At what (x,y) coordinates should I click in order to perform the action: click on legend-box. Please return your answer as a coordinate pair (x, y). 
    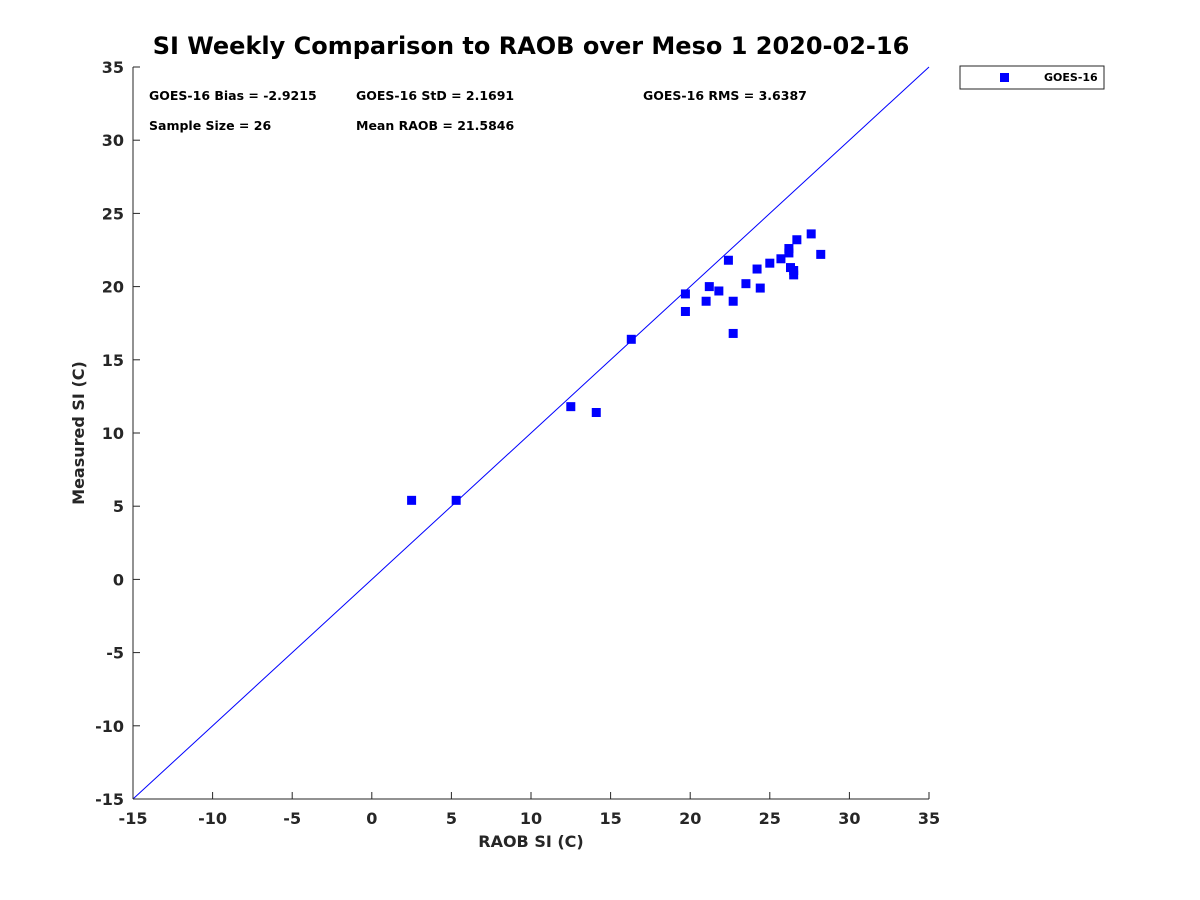
    Looking at the image, I should click on (1032, 77).